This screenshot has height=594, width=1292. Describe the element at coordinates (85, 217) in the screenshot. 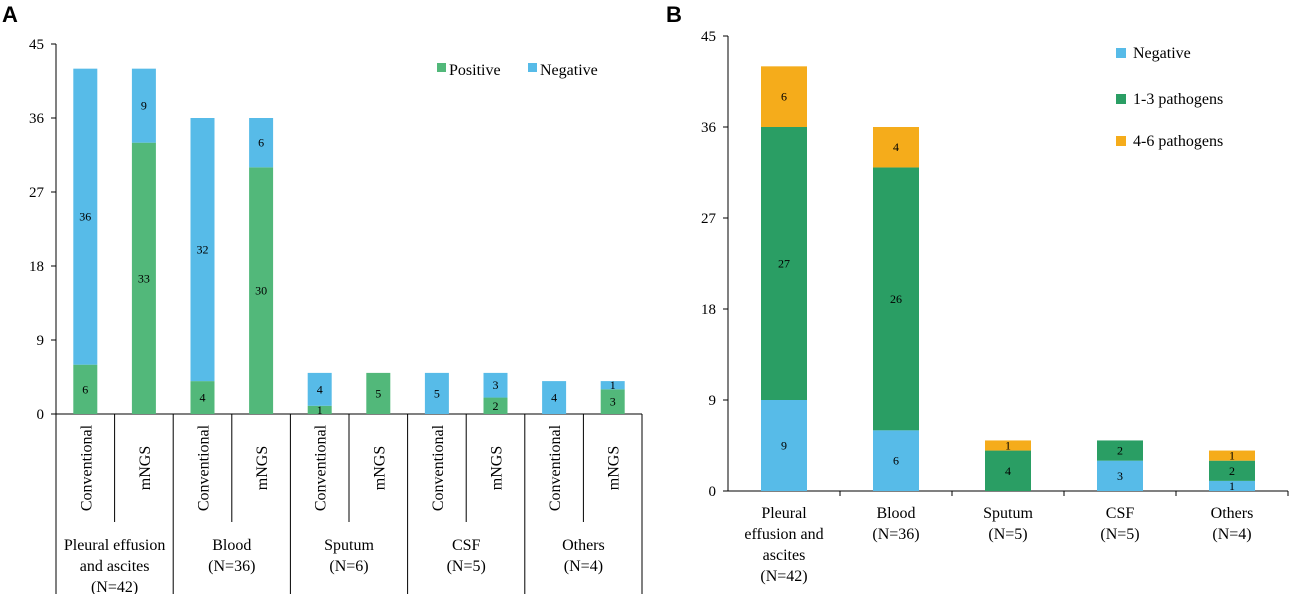

I see `bar-value-label: 36` at that location.